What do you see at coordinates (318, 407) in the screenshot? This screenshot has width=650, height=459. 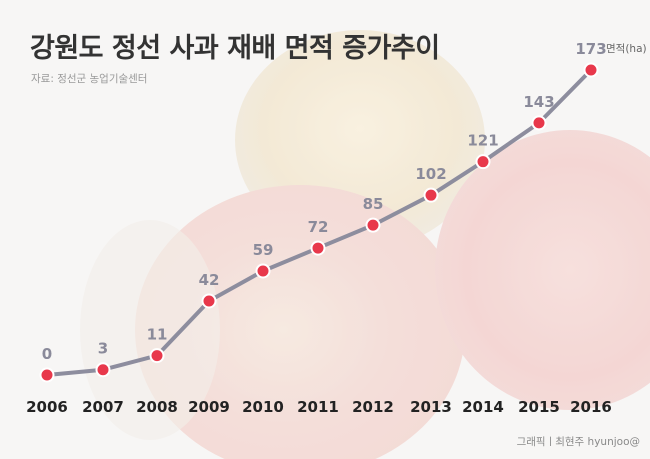 I see `x-tick-label: 2011` at bounding box center [318, 407].